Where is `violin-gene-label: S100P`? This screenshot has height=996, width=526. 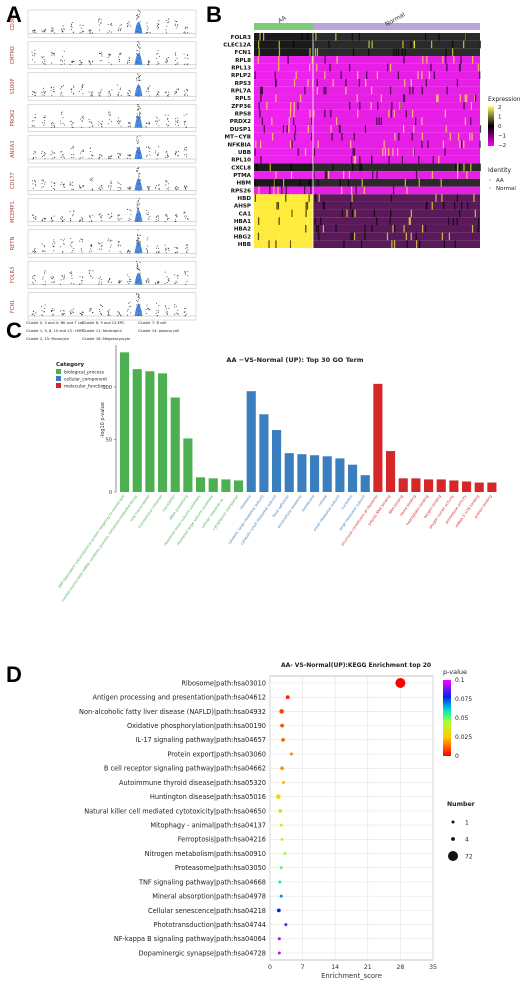
violin-gene-label: S100P is located at coordinates (13, 87).